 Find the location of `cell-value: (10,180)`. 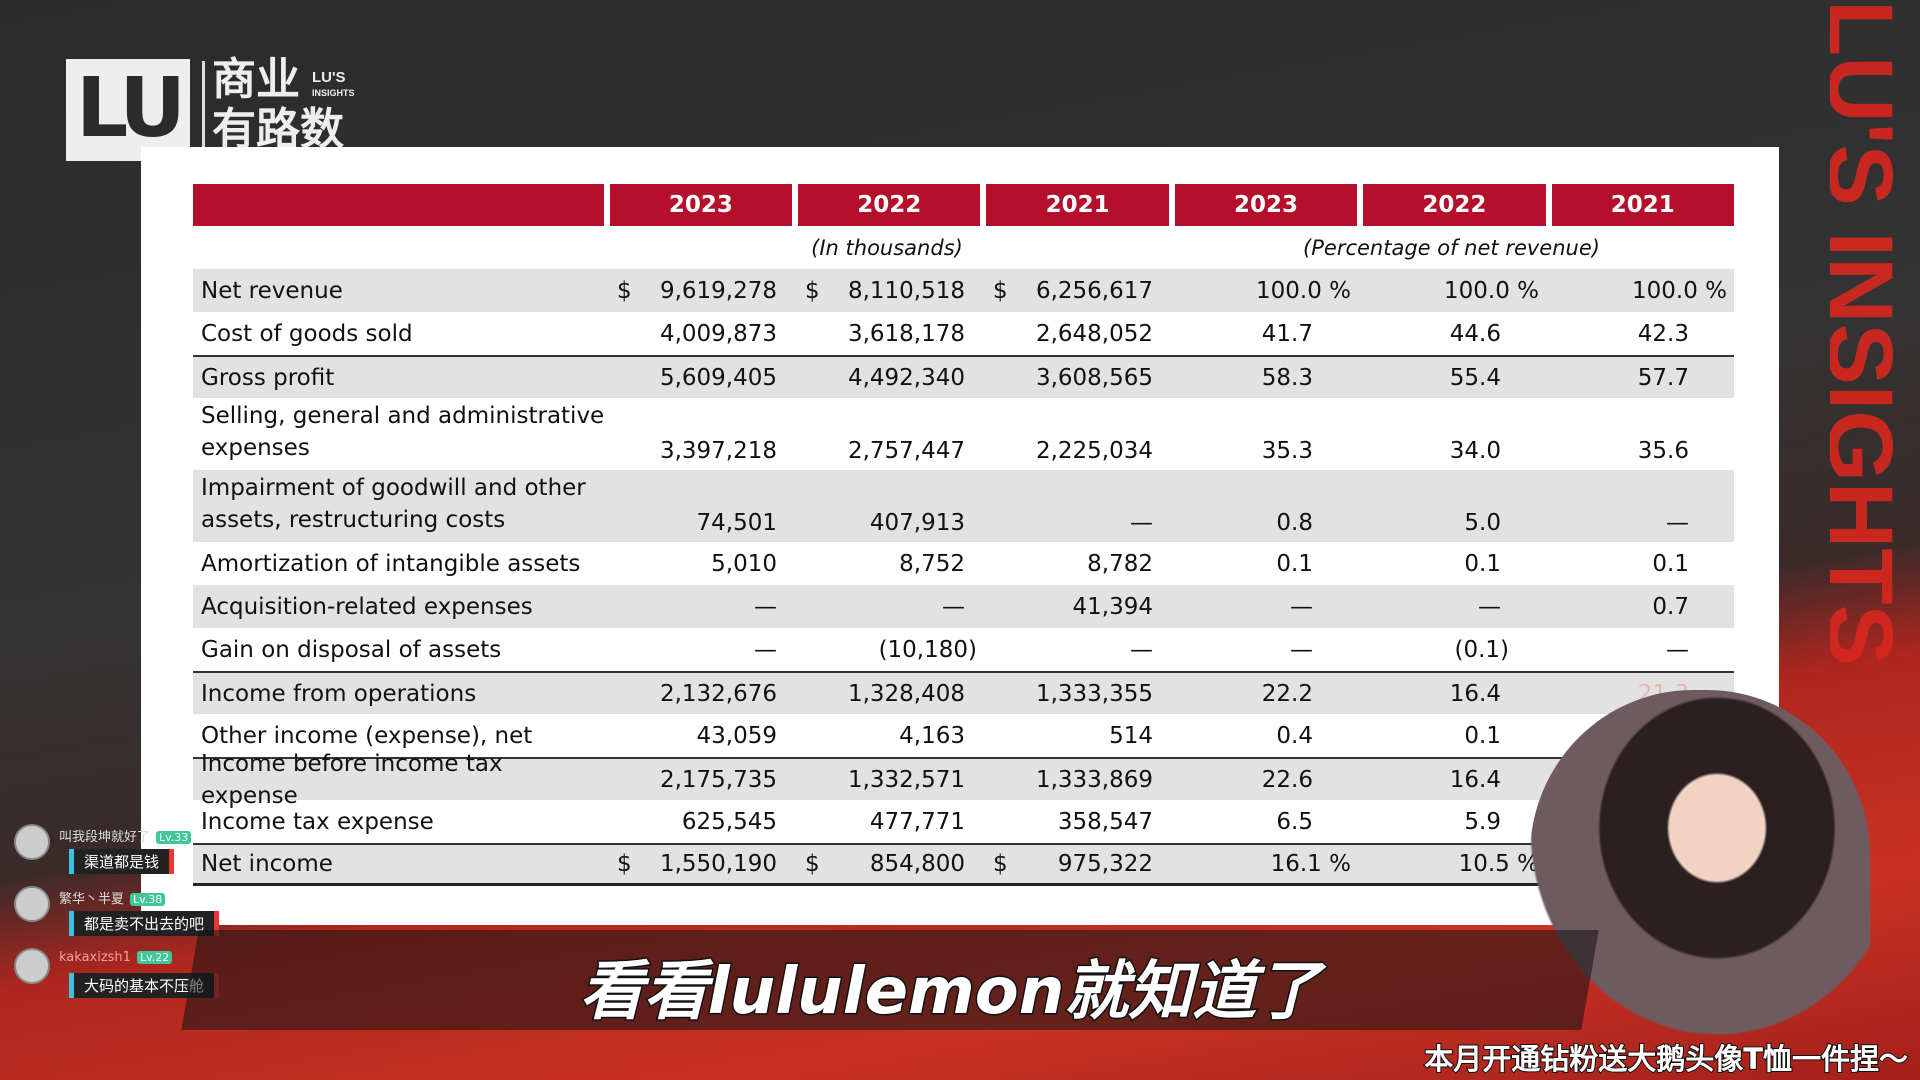

cell-value: (10,180) is located at coordinates (927, 649).